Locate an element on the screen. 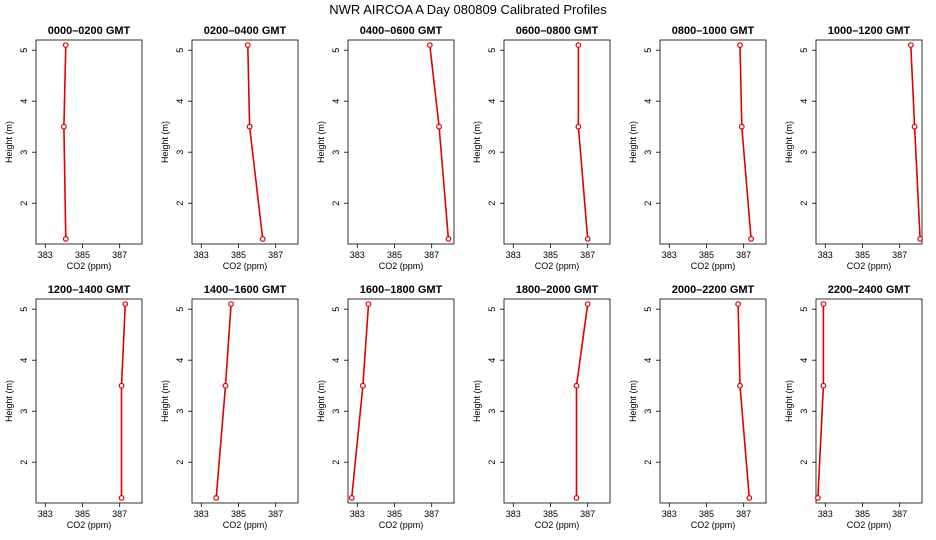  panel-title: 2000–2200 GMT is located at coordinates (713, 290).